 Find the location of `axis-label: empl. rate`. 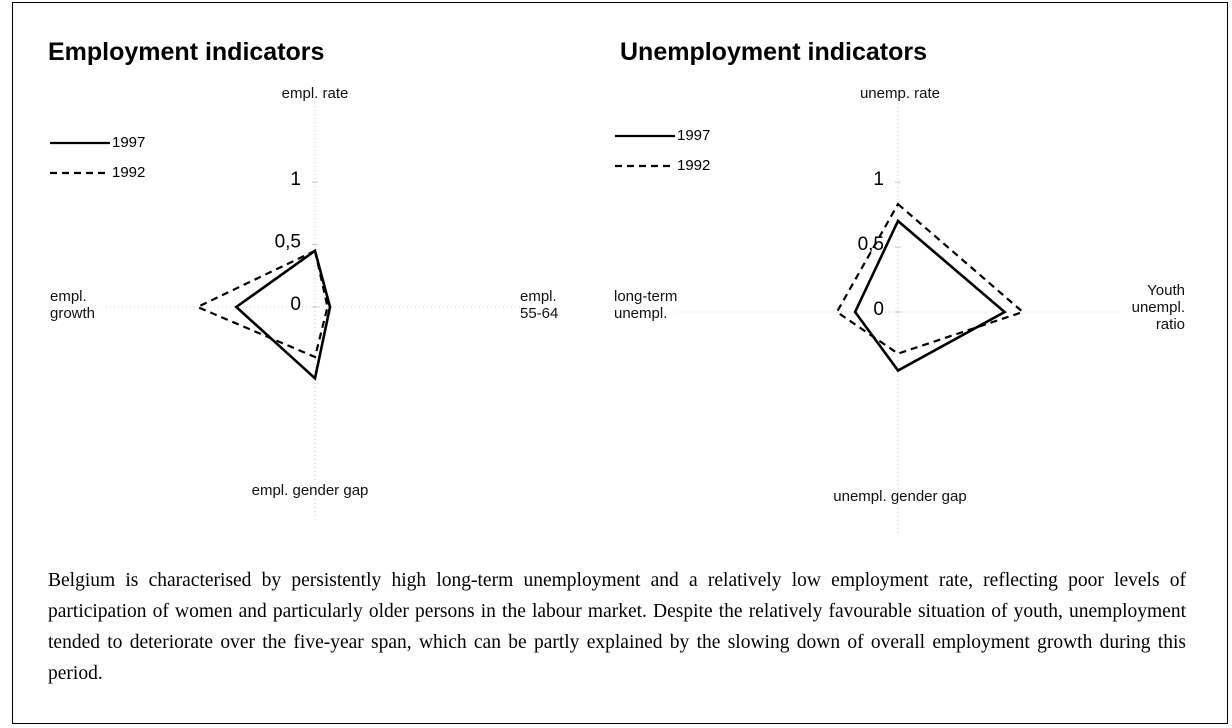

axis-label: empl. rate is located at coordinates (315, 93).